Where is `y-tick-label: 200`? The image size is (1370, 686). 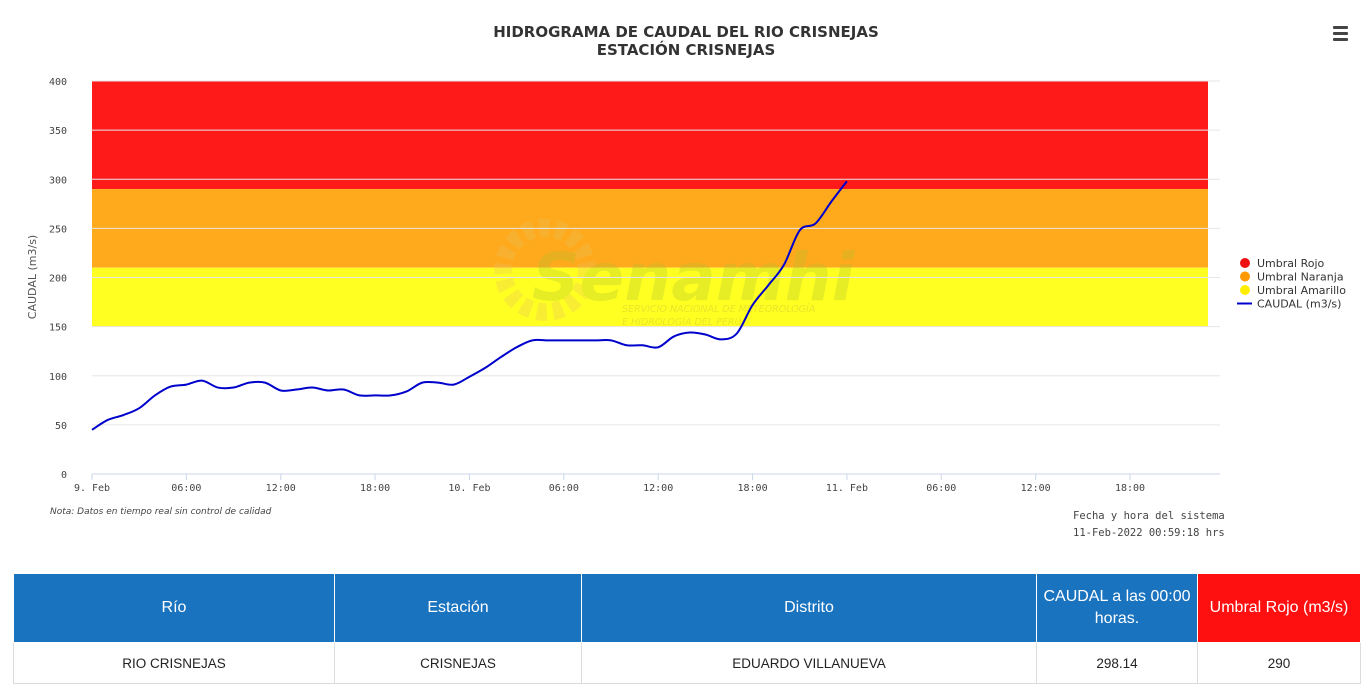 y-tick-label: 200 is located at coordinates (58, 279).